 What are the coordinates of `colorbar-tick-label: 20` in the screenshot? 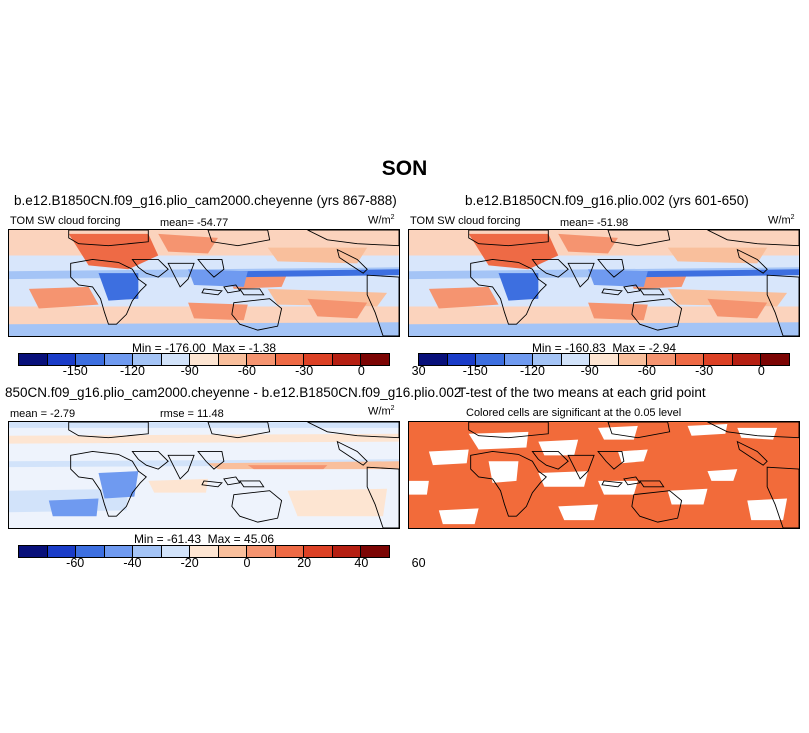 It's located at (304, 563).